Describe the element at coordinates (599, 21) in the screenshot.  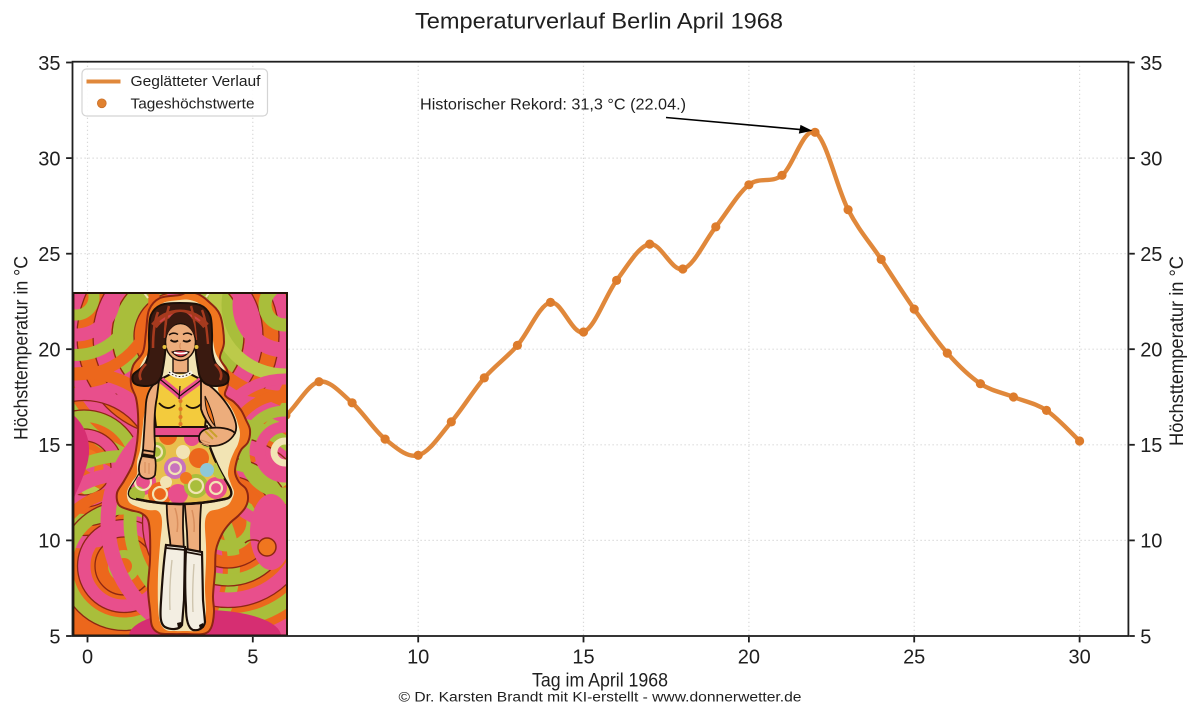
I see `svg-text:Temperaturverlauf Berlin April: Temperaturverlauf Berlin April 1968` at that location.